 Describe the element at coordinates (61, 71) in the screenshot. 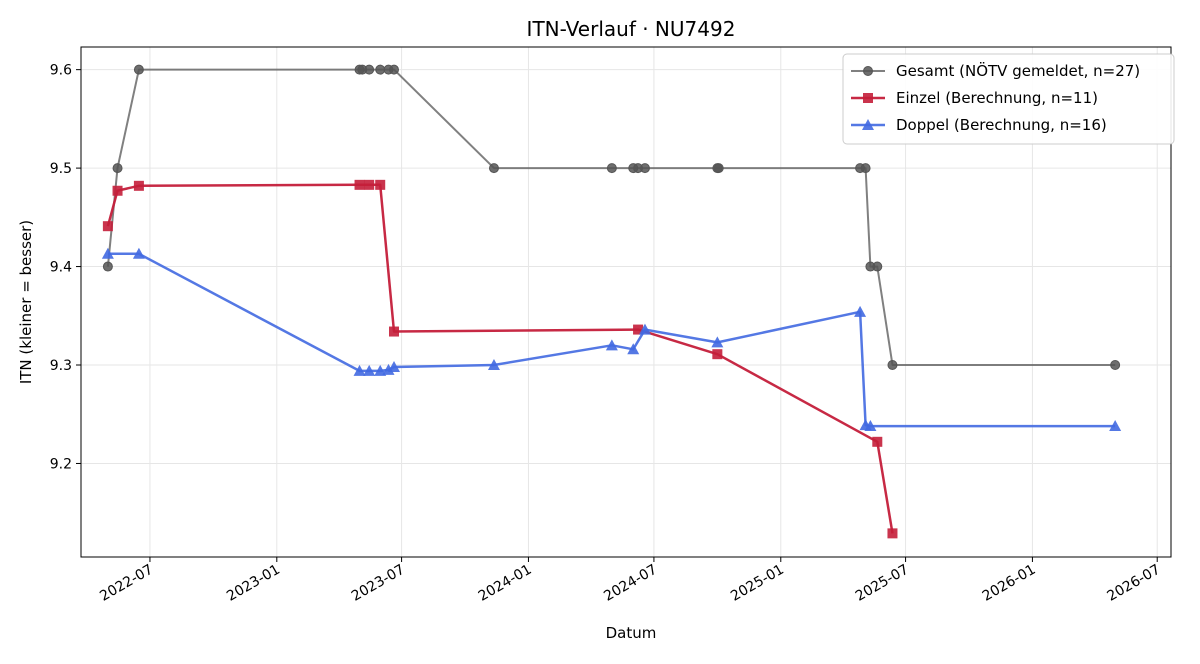

I see `y-tick-label: 9.6` at that location.